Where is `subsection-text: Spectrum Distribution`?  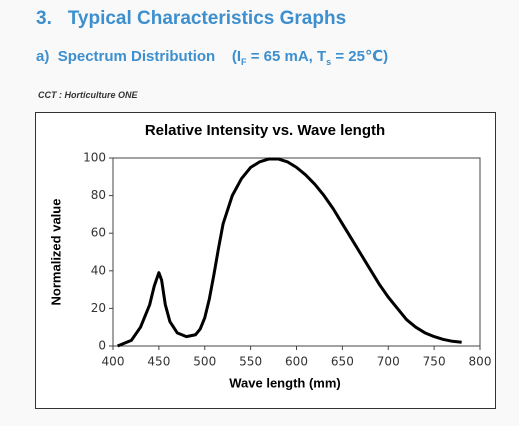 subsection-text: Spectrum Distribution is located at coordinates (136, 56).